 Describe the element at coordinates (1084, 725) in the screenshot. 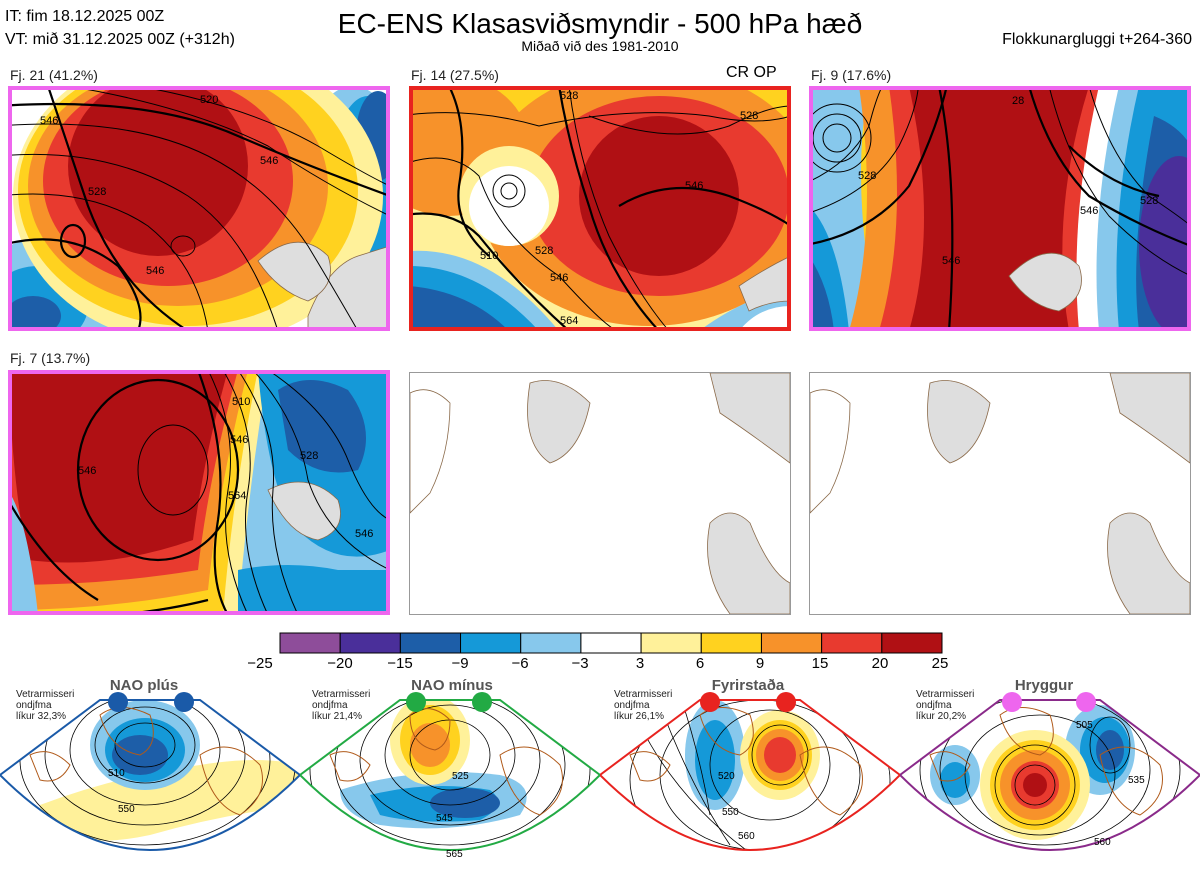

I see `contour-label: 505` at that location.